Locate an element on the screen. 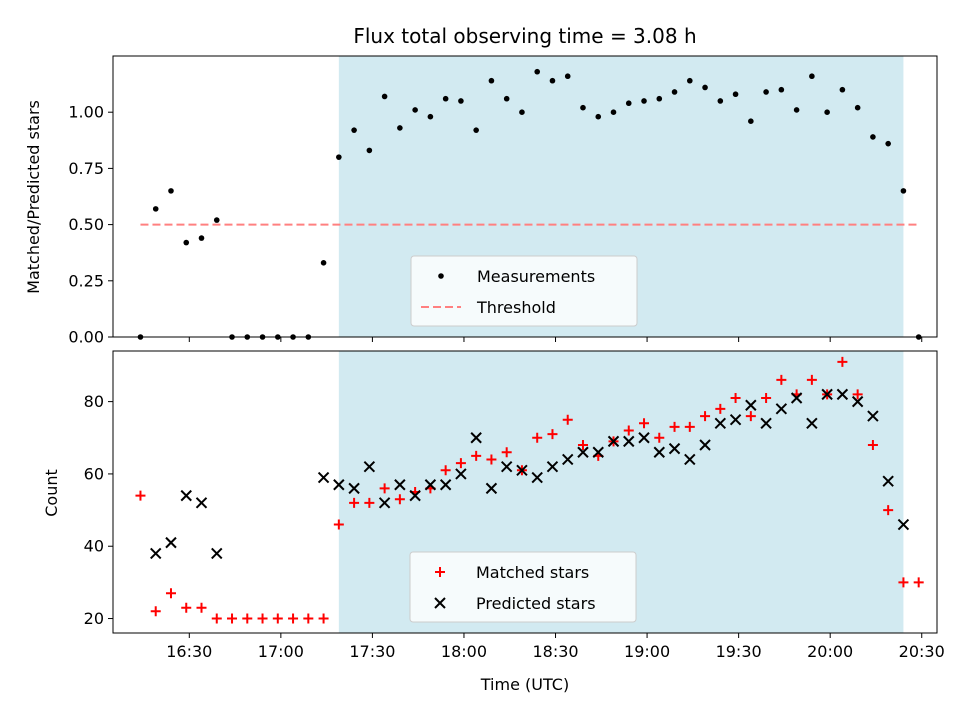 The height and width of the screenshot is (720, 960). x-tick-label: 19:00 is located at coordinates (647, 651).